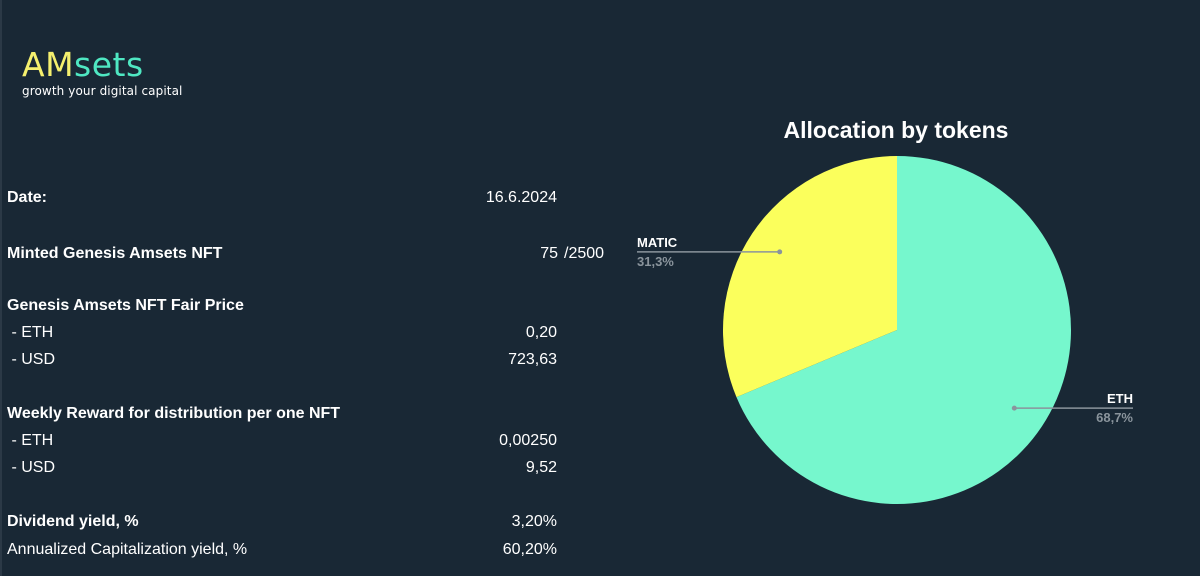  What do you see at coordinates (30, 332) in the screenshot?
I see `fair-price-eth-label: - ETH` at bounding box center [30, 332].